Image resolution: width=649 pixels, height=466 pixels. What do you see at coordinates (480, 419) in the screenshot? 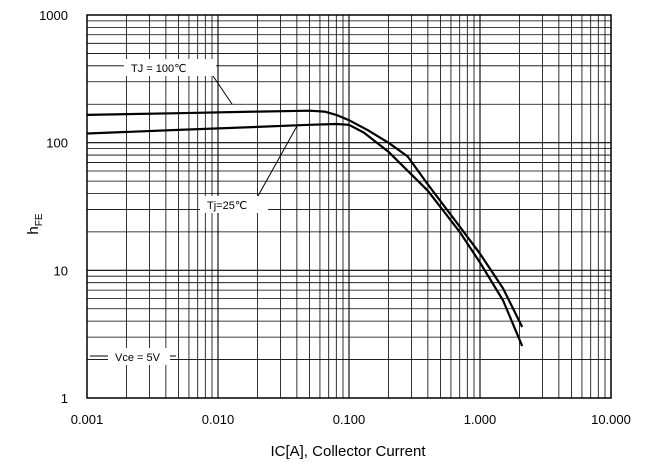
I see `x-tick-label: 1.000` at bounding box center [480, 419].